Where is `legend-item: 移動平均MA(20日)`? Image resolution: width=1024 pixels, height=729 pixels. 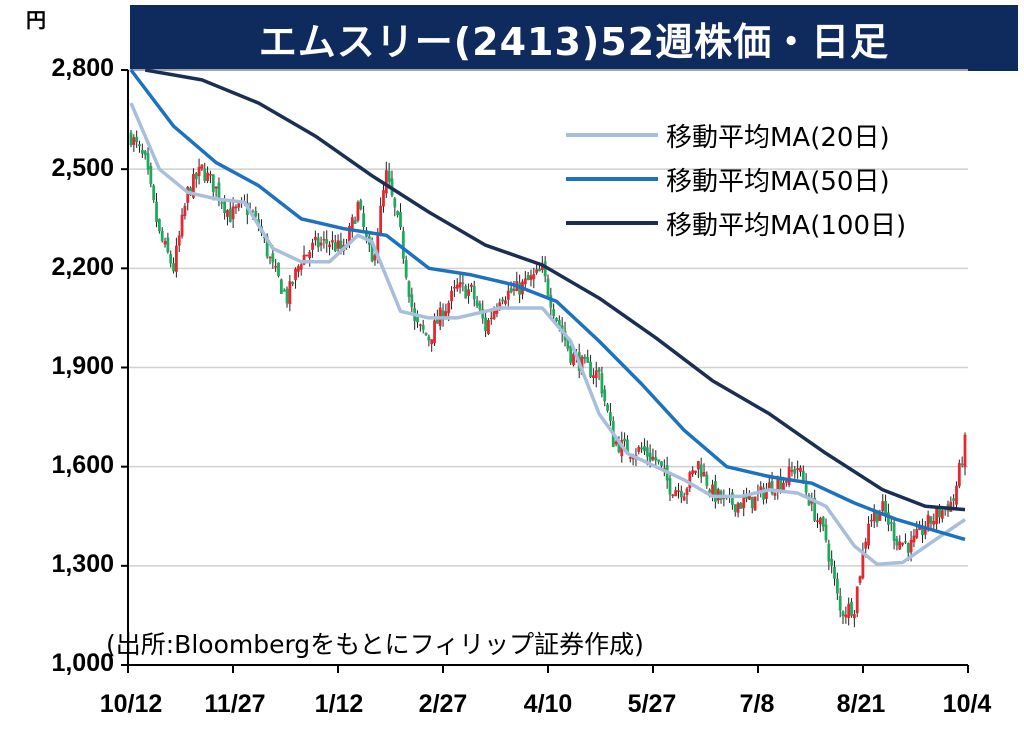
legend-item: 移動平均MA(20日) is located at coordinates (756, 135).